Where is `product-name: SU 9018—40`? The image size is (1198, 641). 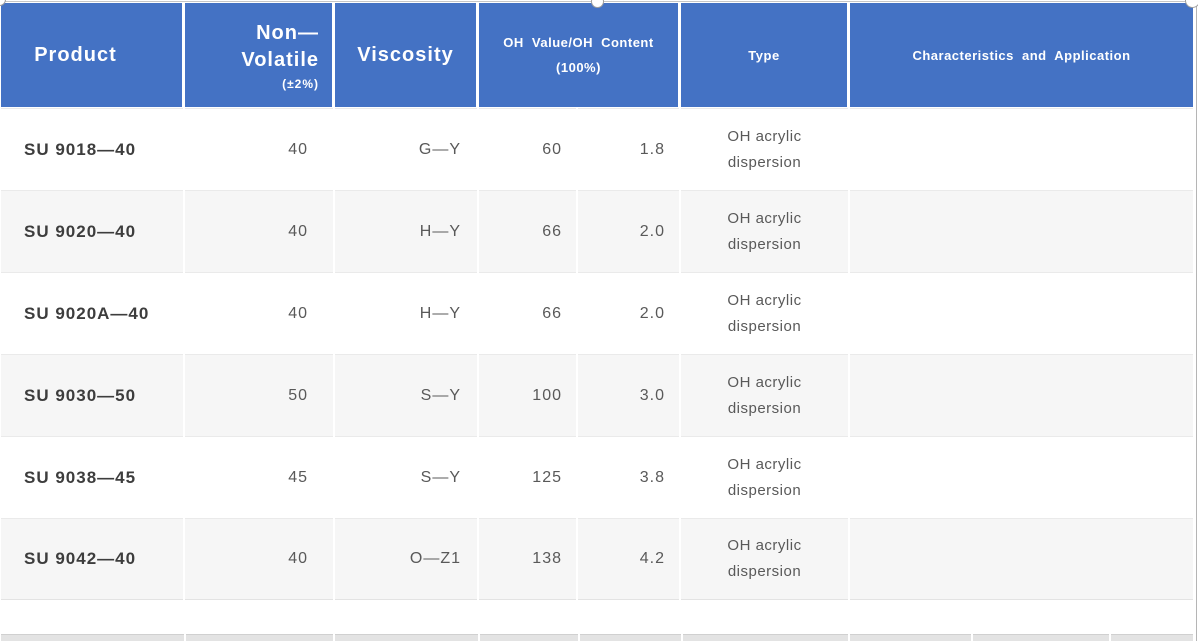
product-name: SU 9018—40 is located at coordinates (92, 149).